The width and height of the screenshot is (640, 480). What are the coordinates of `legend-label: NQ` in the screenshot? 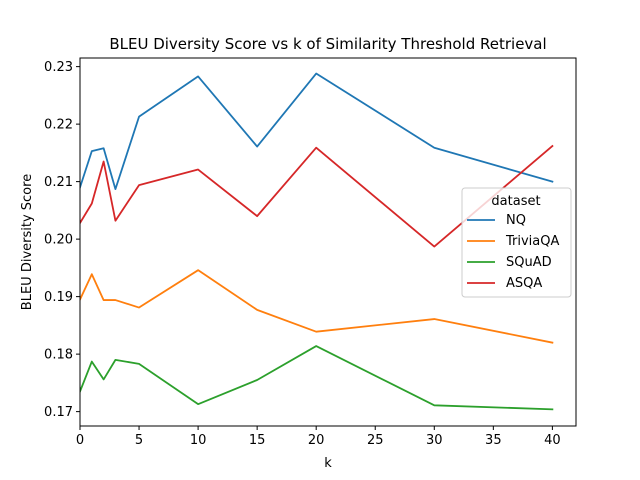 It's located at (516, 220).